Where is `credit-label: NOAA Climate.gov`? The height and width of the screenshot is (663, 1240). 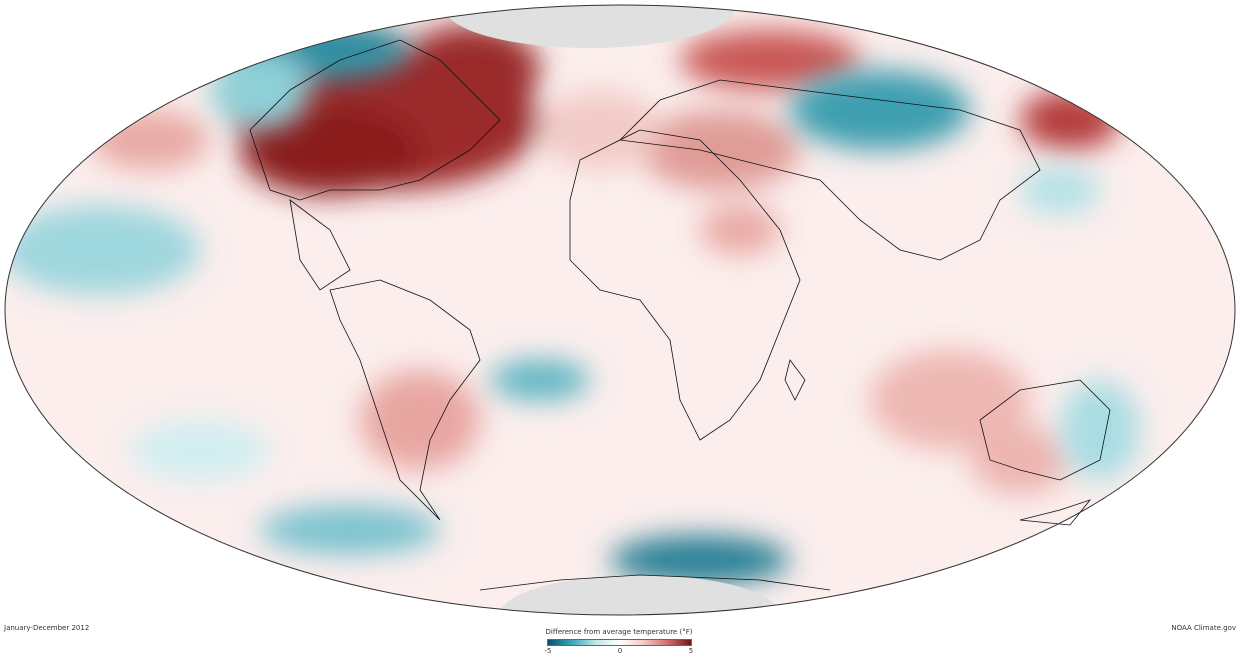 credit-label: NOAA Climate.gov is located at coordinates (1203, 628).